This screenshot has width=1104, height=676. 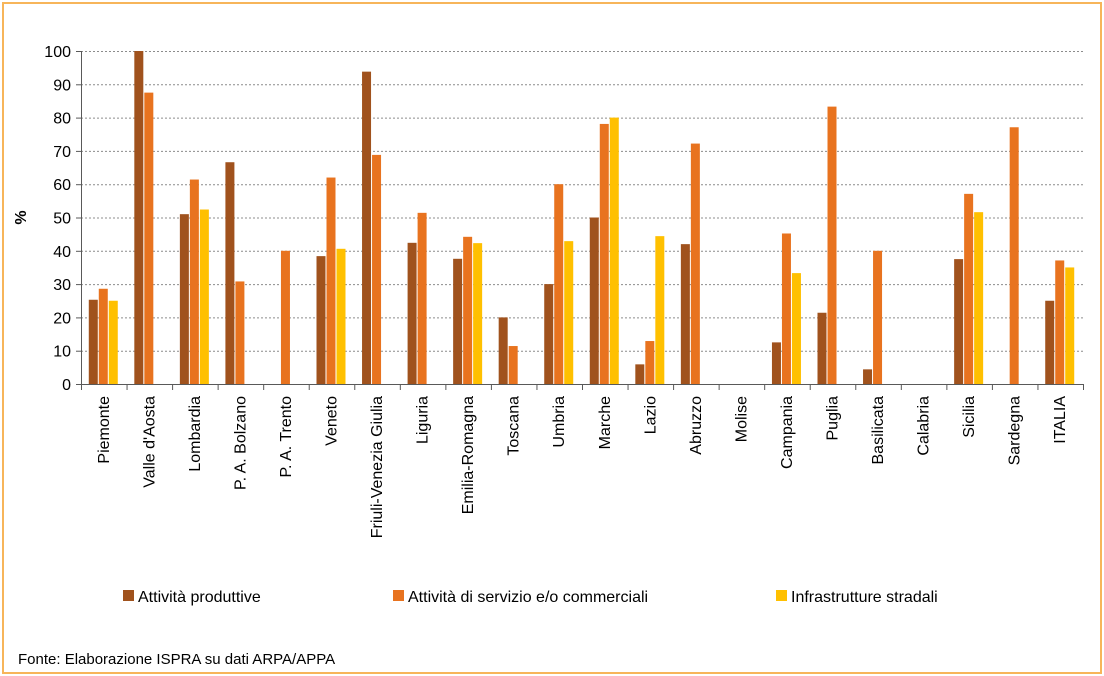 I want to click on y-tick-label: 50, so click(x=62, y=219).